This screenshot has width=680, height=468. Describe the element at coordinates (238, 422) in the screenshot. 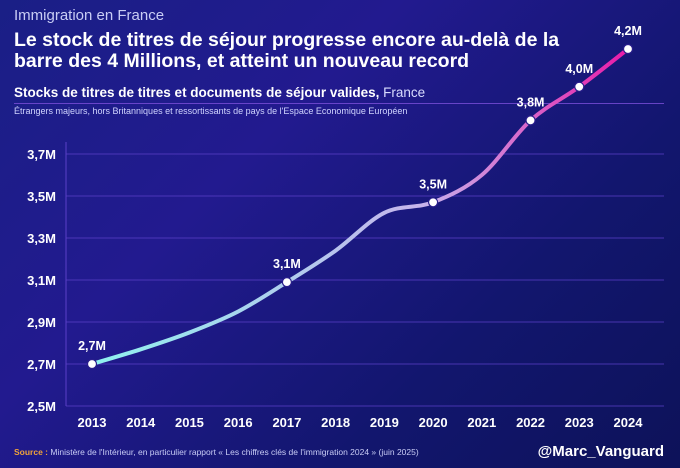

I see `x-tick-label: 2016` at that location.